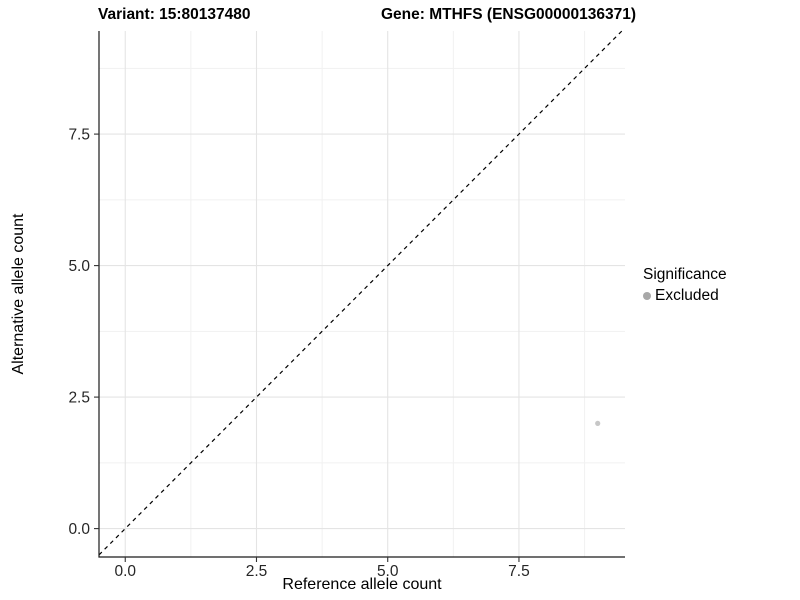 This screenshot has width=800, height=600. Describe the element at coordinates (598, 423) in the screenshot. I see `data-point` at that location.